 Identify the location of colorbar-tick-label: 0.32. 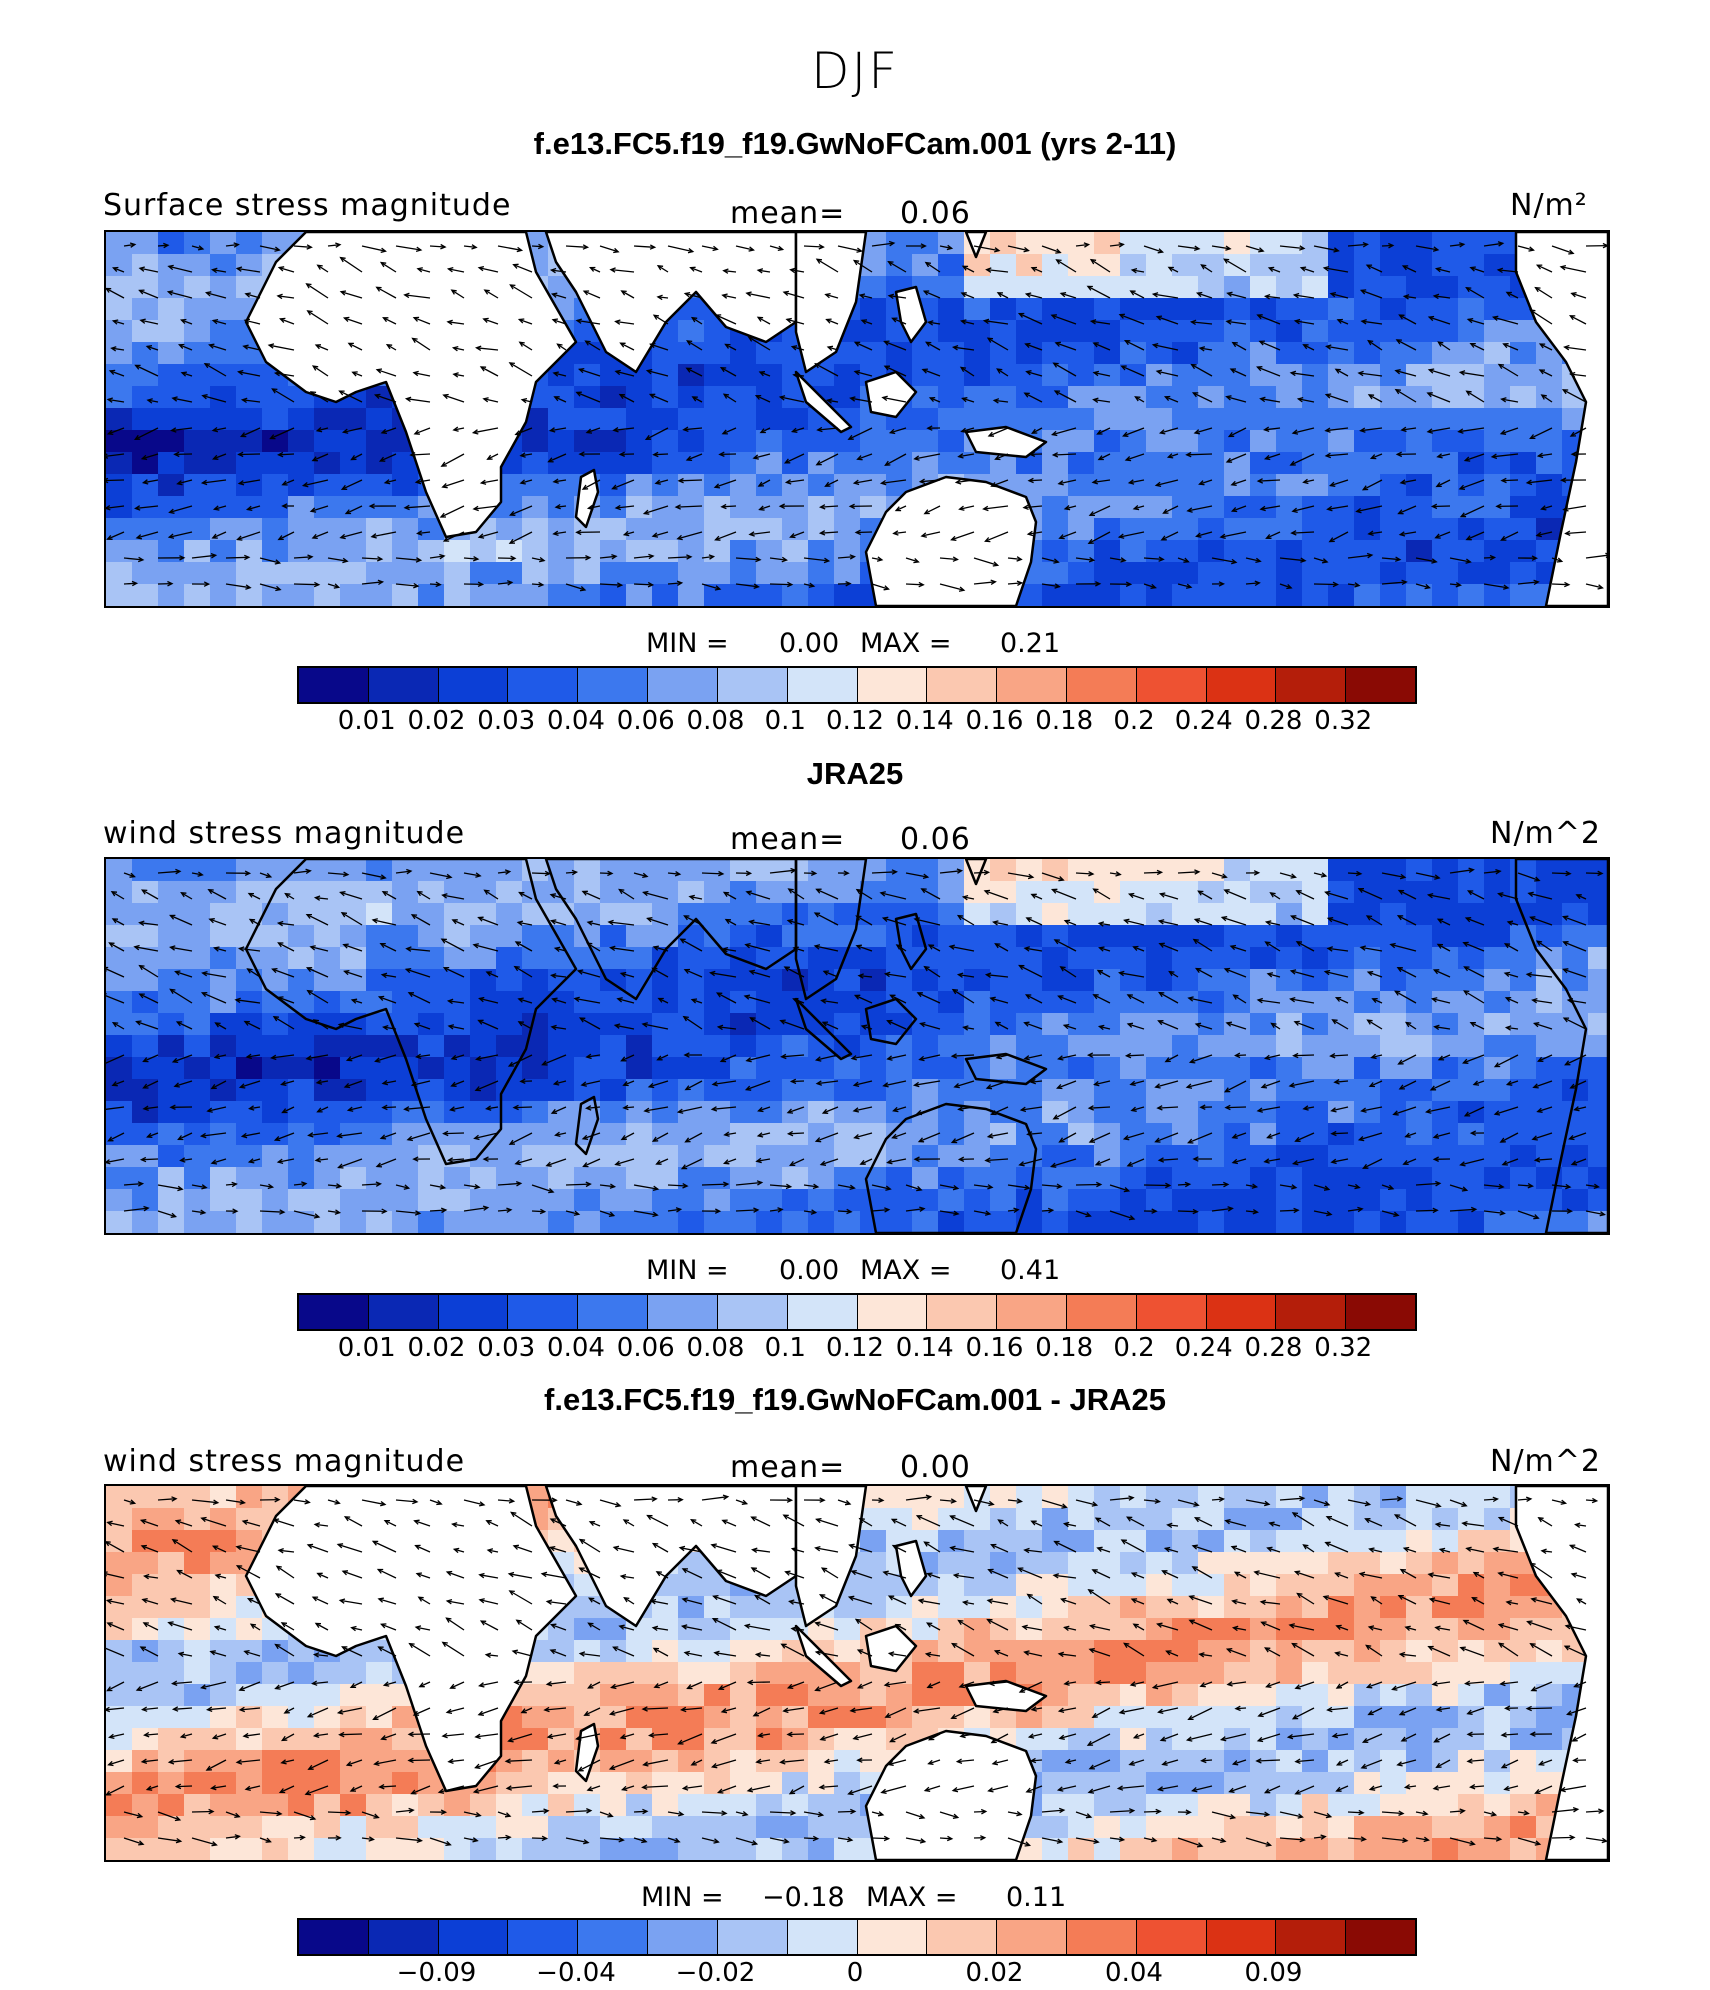
(1343, 721).